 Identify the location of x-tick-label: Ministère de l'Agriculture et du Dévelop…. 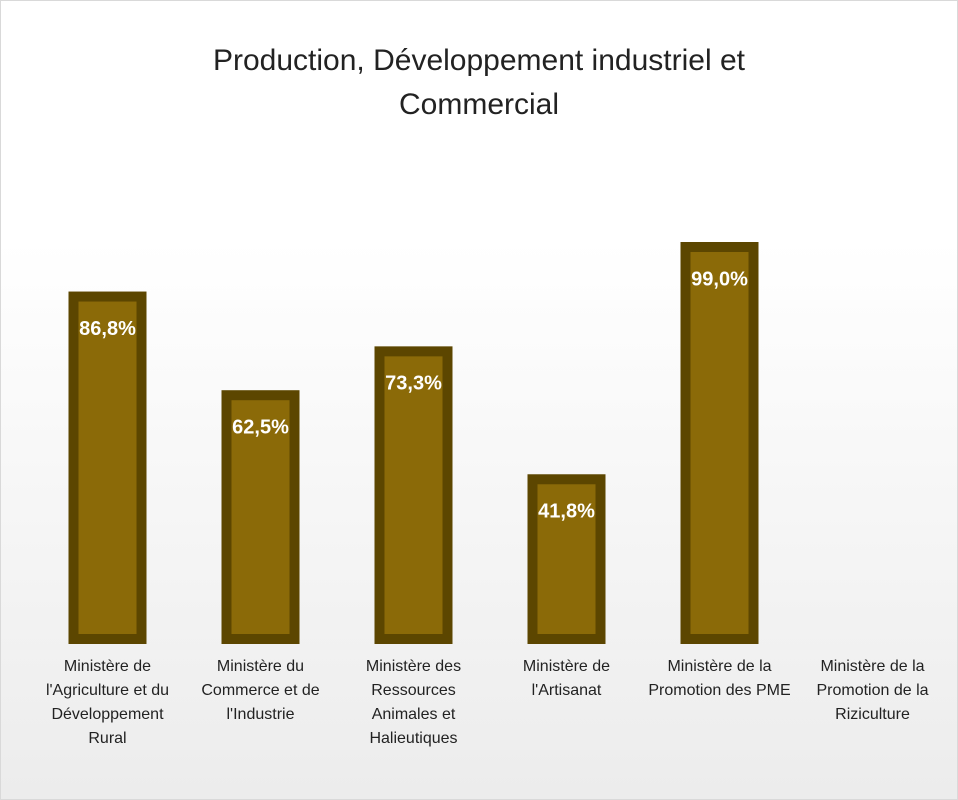
(107, 702).